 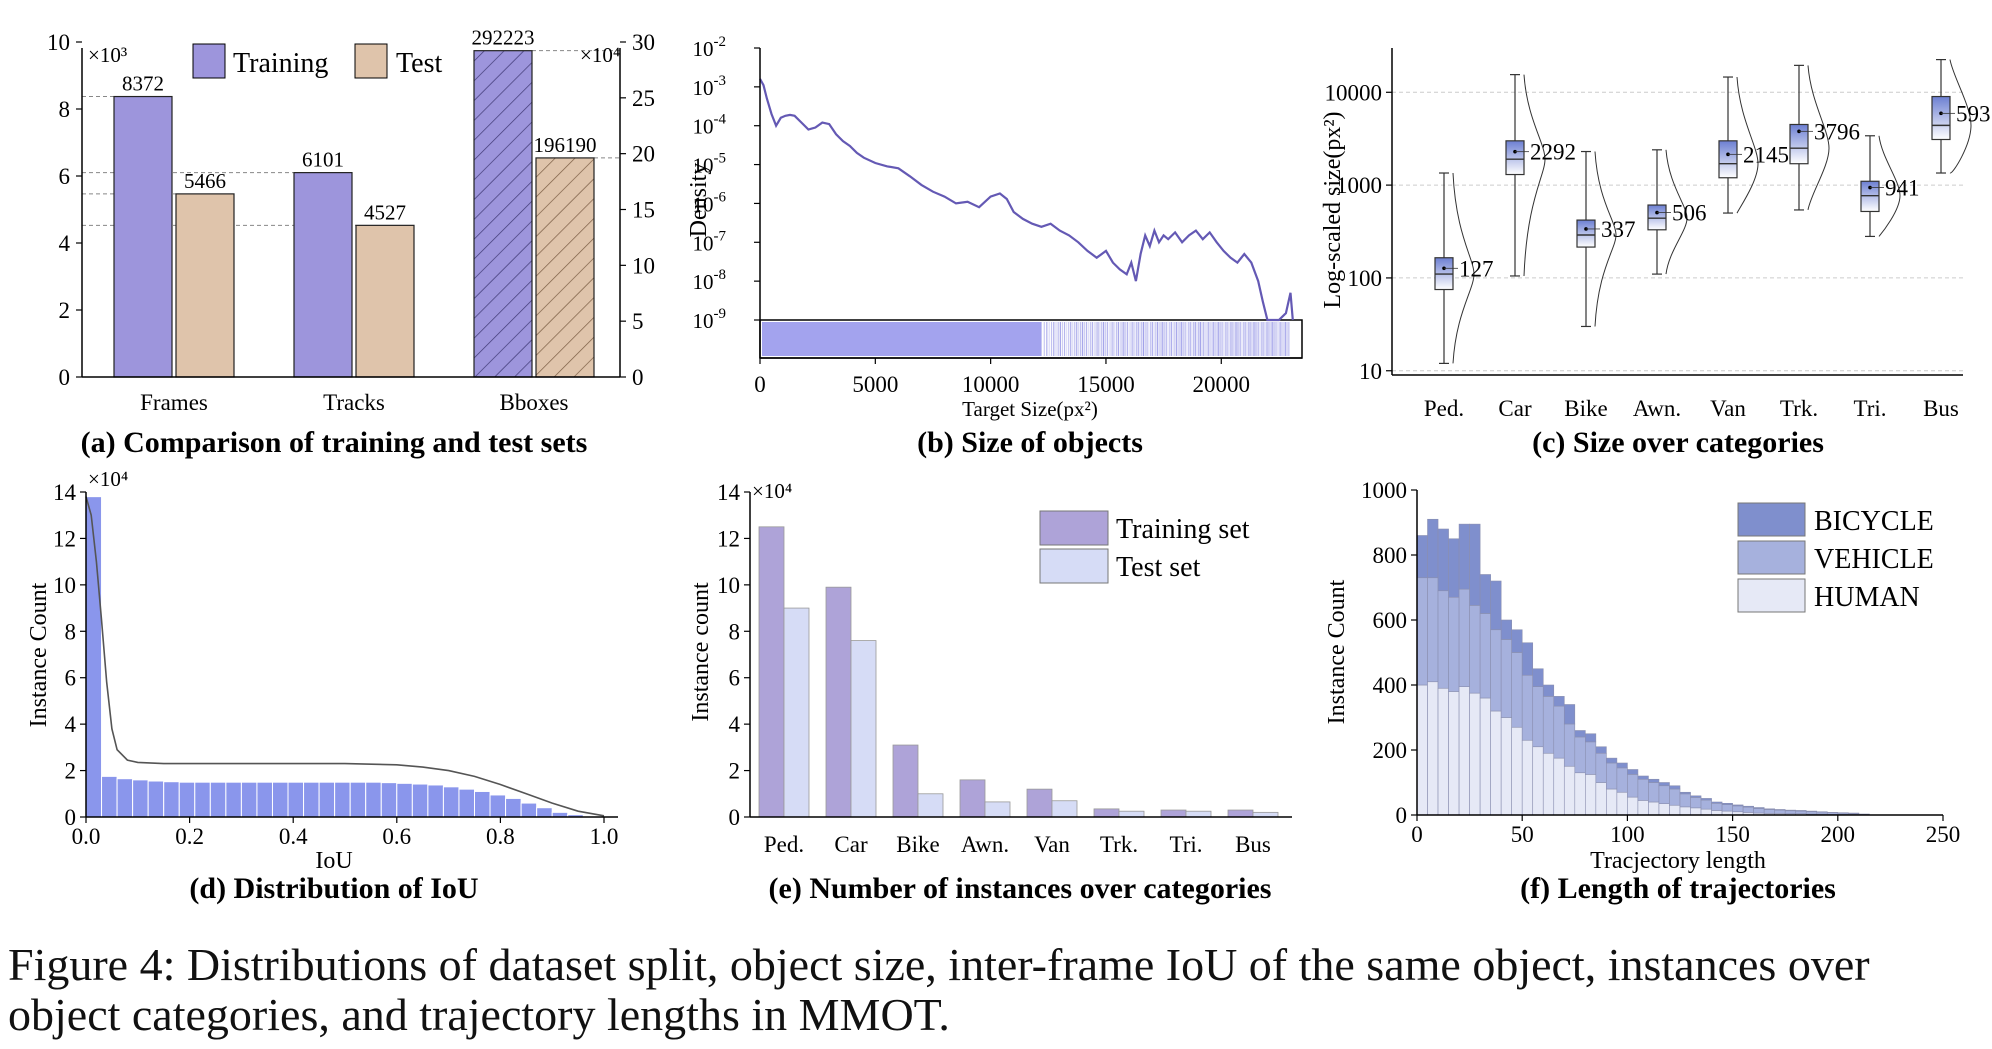 I want to click on e-category-label: Car, so click(x=851, y=844).